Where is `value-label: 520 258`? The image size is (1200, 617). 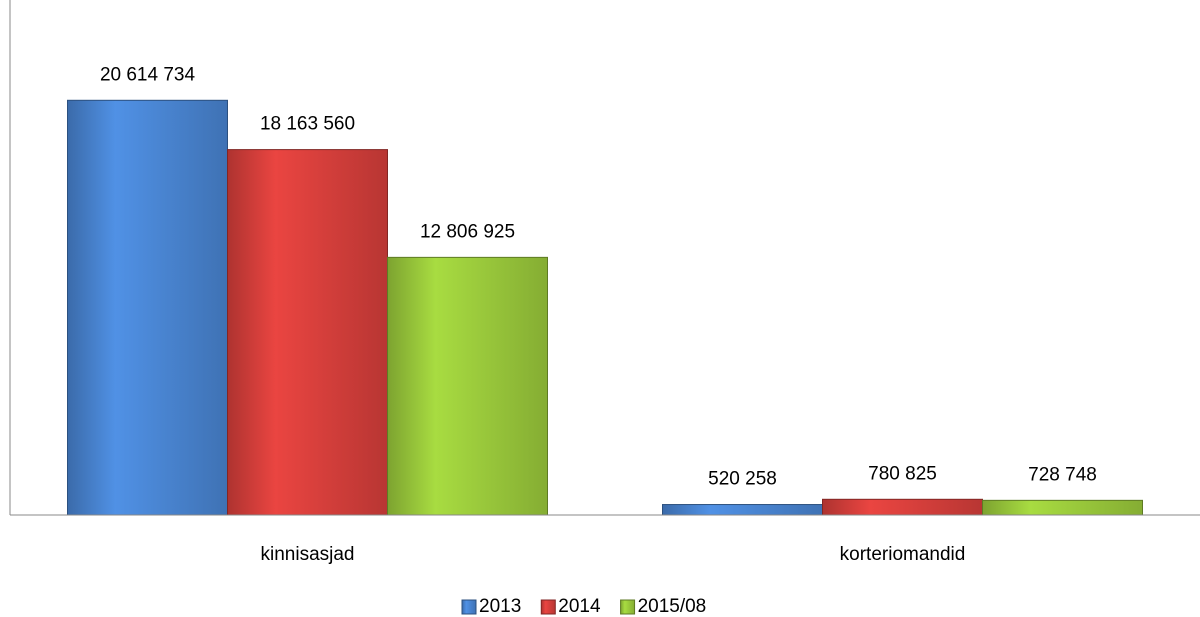 value-label: 520 258 is located at coordinates (742, 479).